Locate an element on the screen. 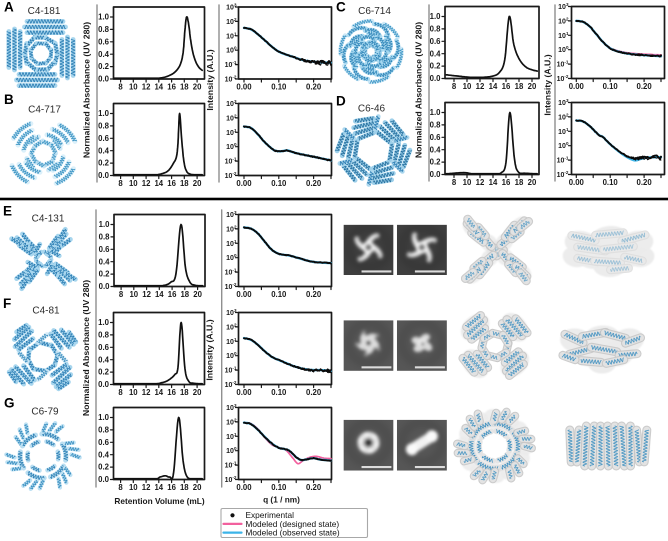  svg-text: C6-714 is located at coordinates (374, 11).